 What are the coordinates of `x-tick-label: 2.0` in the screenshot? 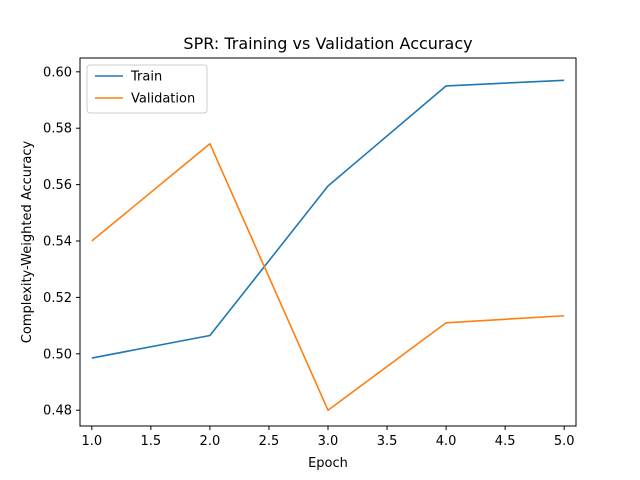 It's located at (210, 441).